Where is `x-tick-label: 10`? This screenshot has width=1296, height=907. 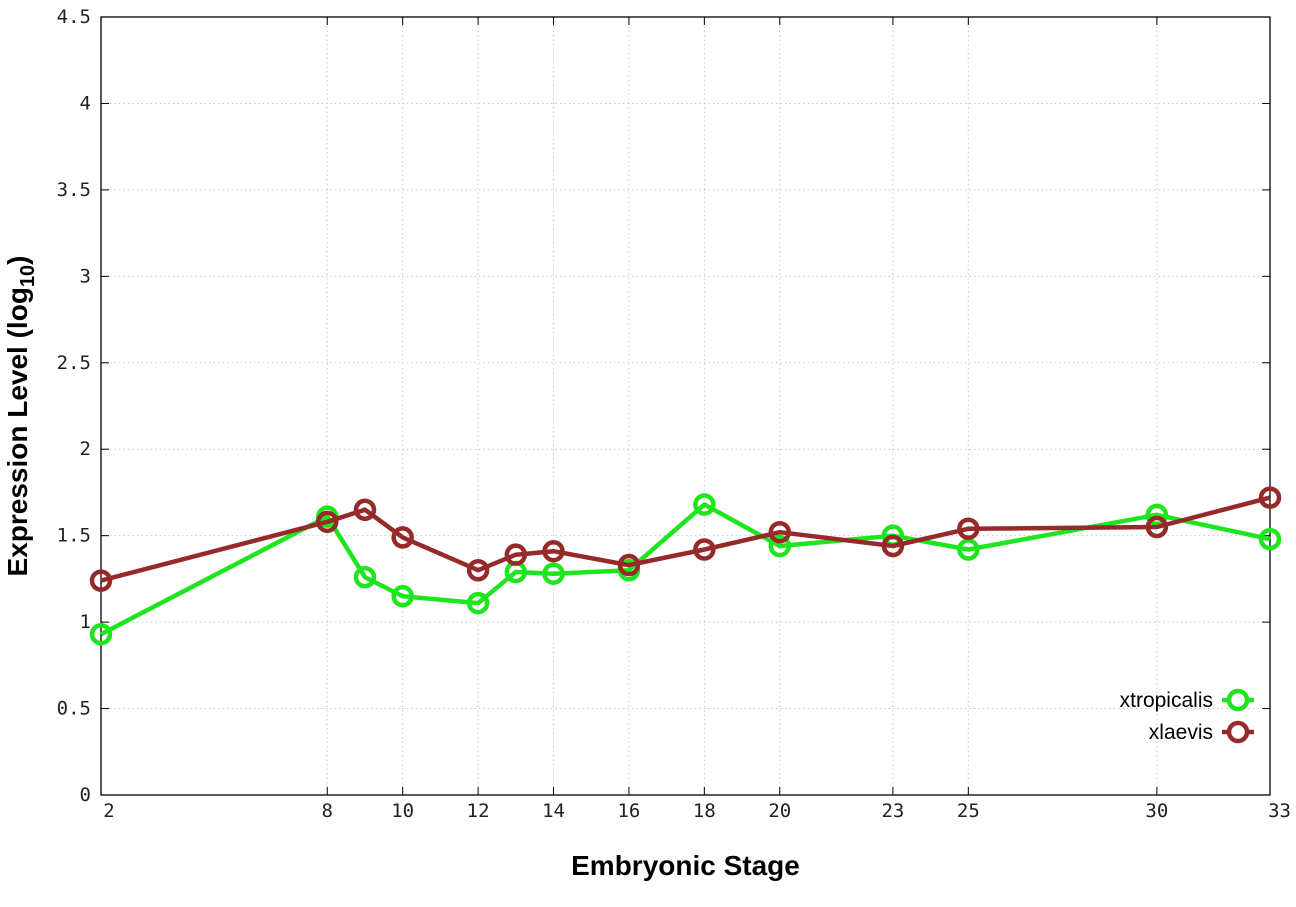
x-tick-label: 10 is located at coordinates (402, 811).